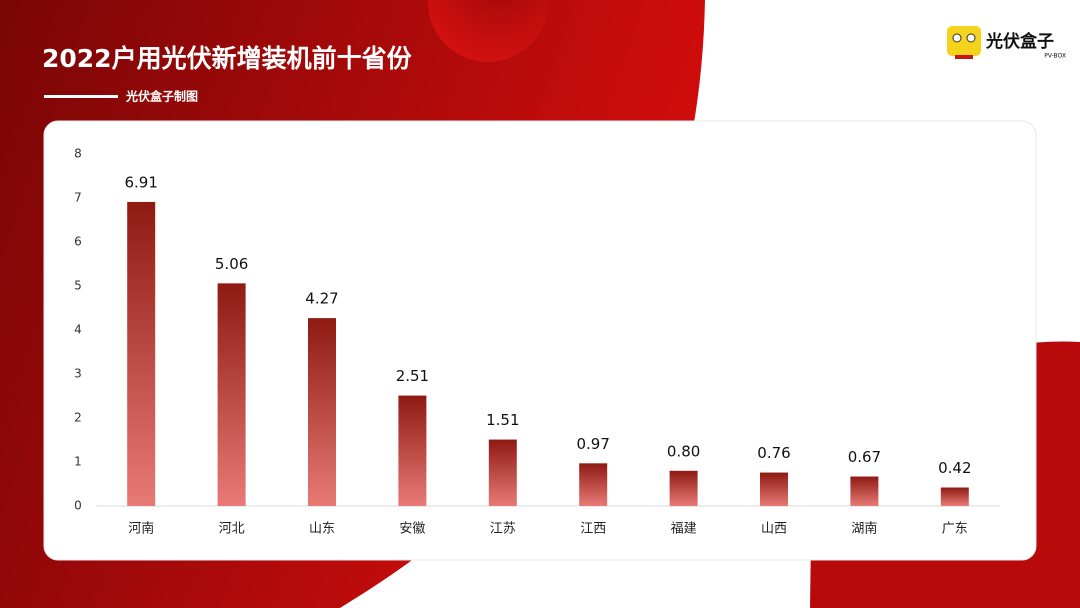 The width and height of the screenshot is (1080, 608). Describe the element at coordinates (412, 529) in the screenshot. I see `x-tick-label: 安徽` at that location.